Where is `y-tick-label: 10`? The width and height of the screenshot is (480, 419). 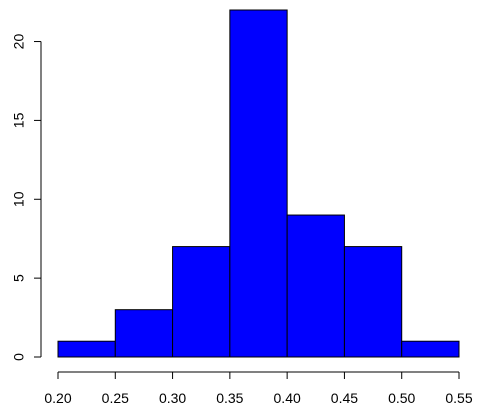
y-tick-label: 10 is located at coordinates (19, 199).